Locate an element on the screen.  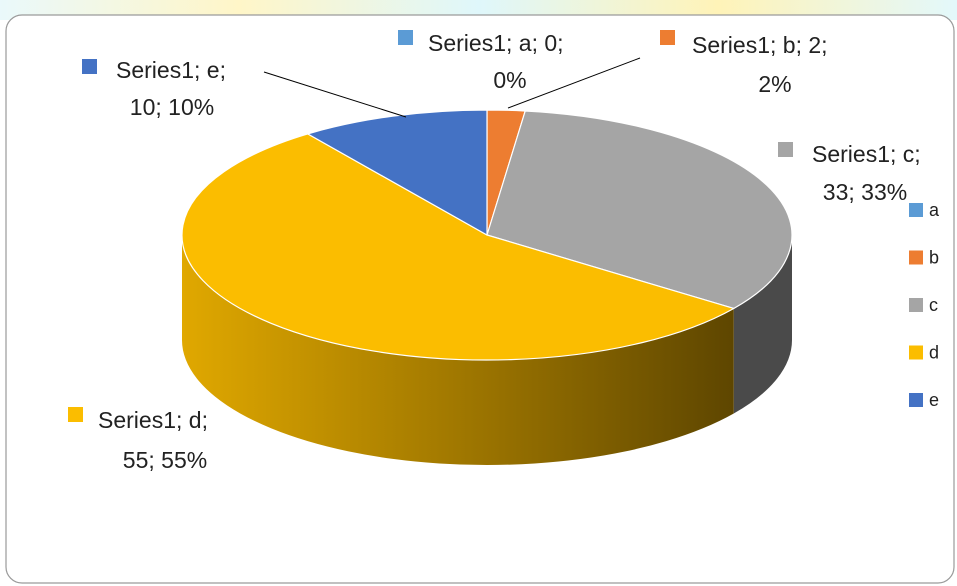
data-label: Series1; a; 0; is located at coordinates (496, 43).